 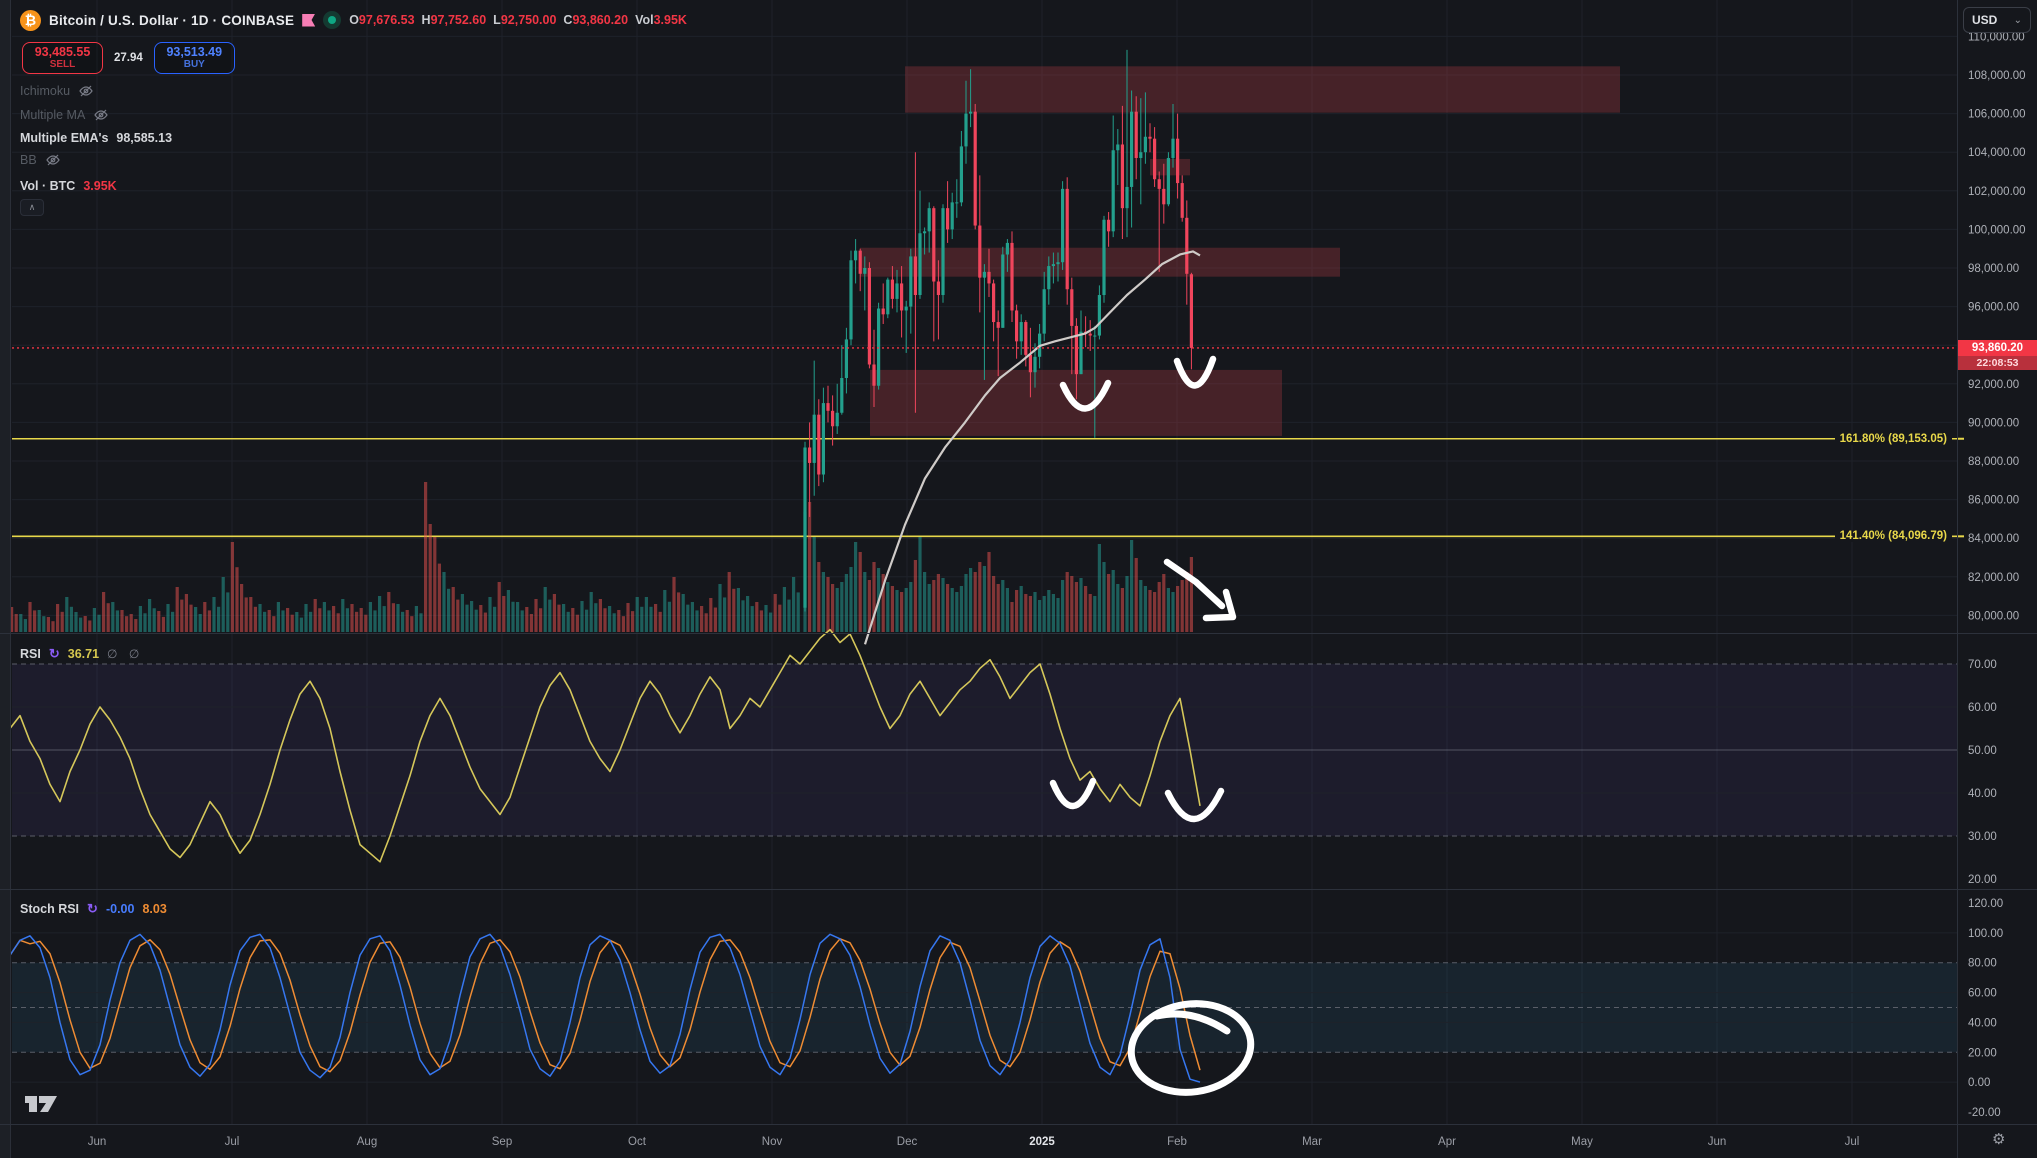 What do you see at coordinates (1999, 1139) in the screenshot?
I see `gear-icon: ⚙` at bounding box center [1999, 1139].